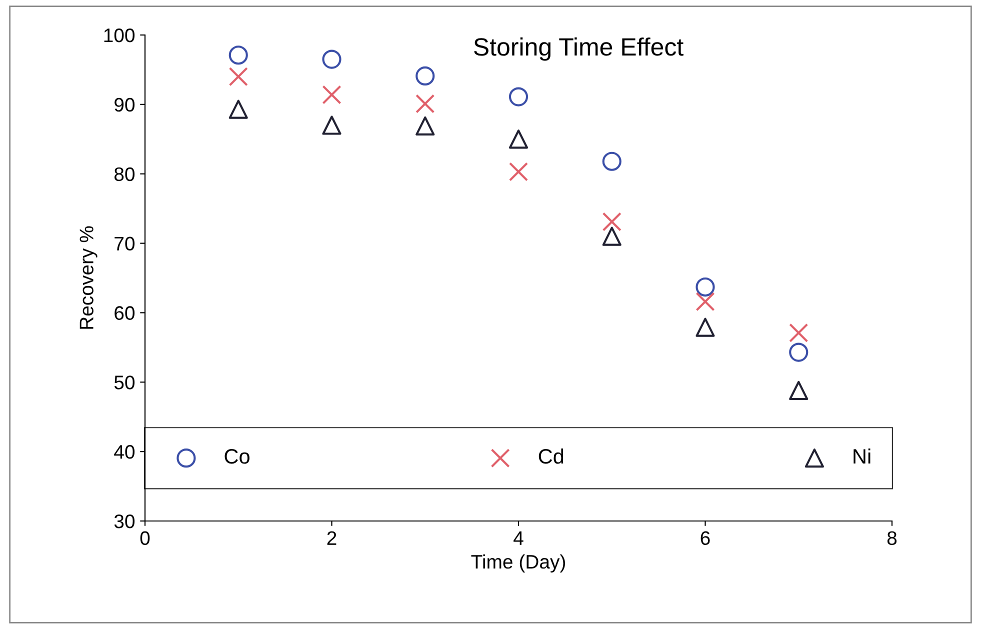 The height and width of the screenshot is (629, 981). What do you see at coordinates (519, 538) in the screenshot?
I see `x-tick-label: 4` at bounding box center [519, 538].